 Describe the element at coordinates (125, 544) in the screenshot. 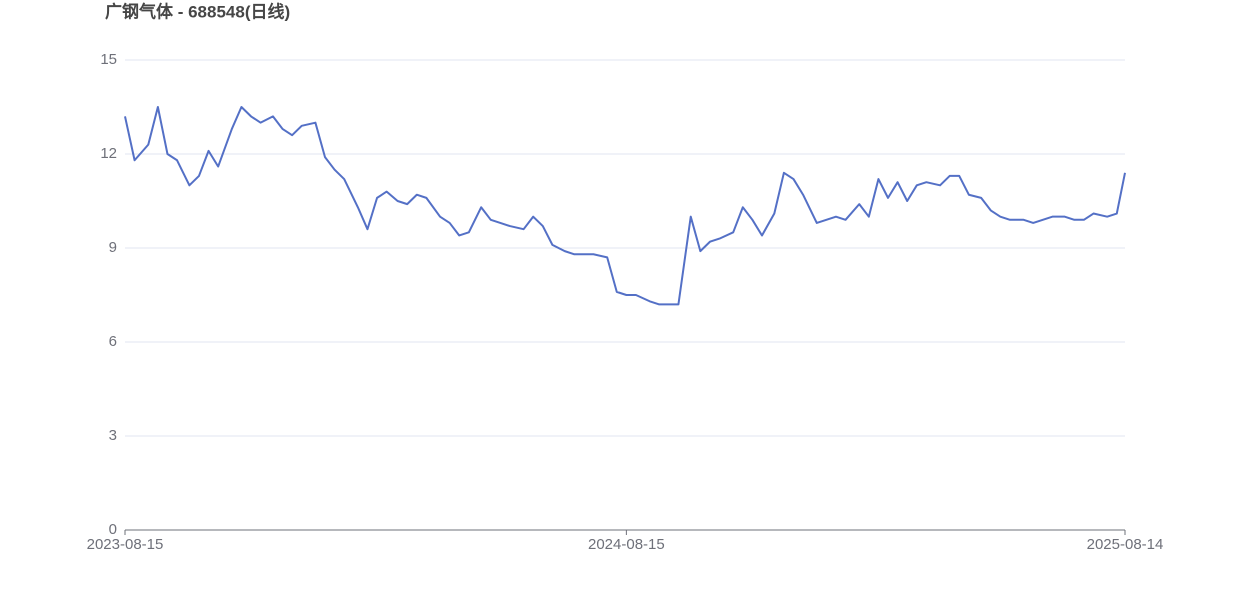

I see `x-tick-label: 2023-08-15` at that location.